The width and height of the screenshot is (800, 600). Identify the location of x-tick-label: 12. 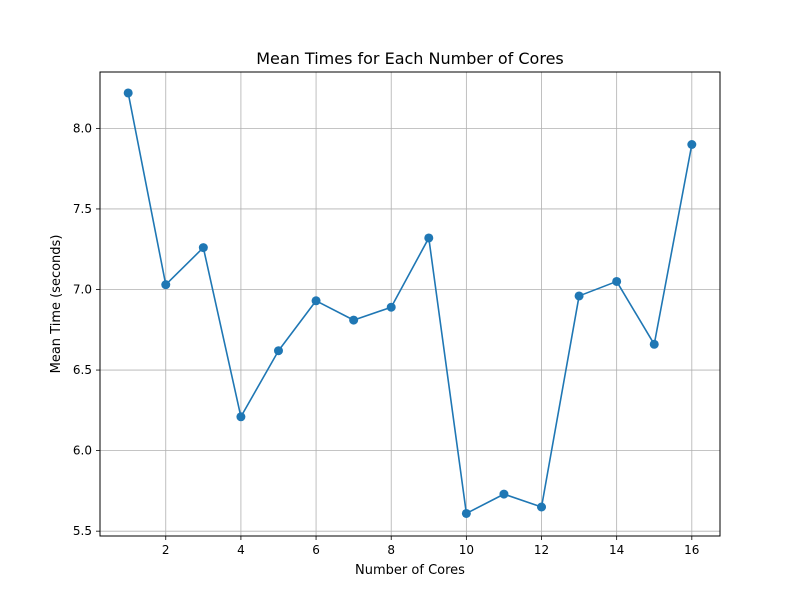
(541, 550).